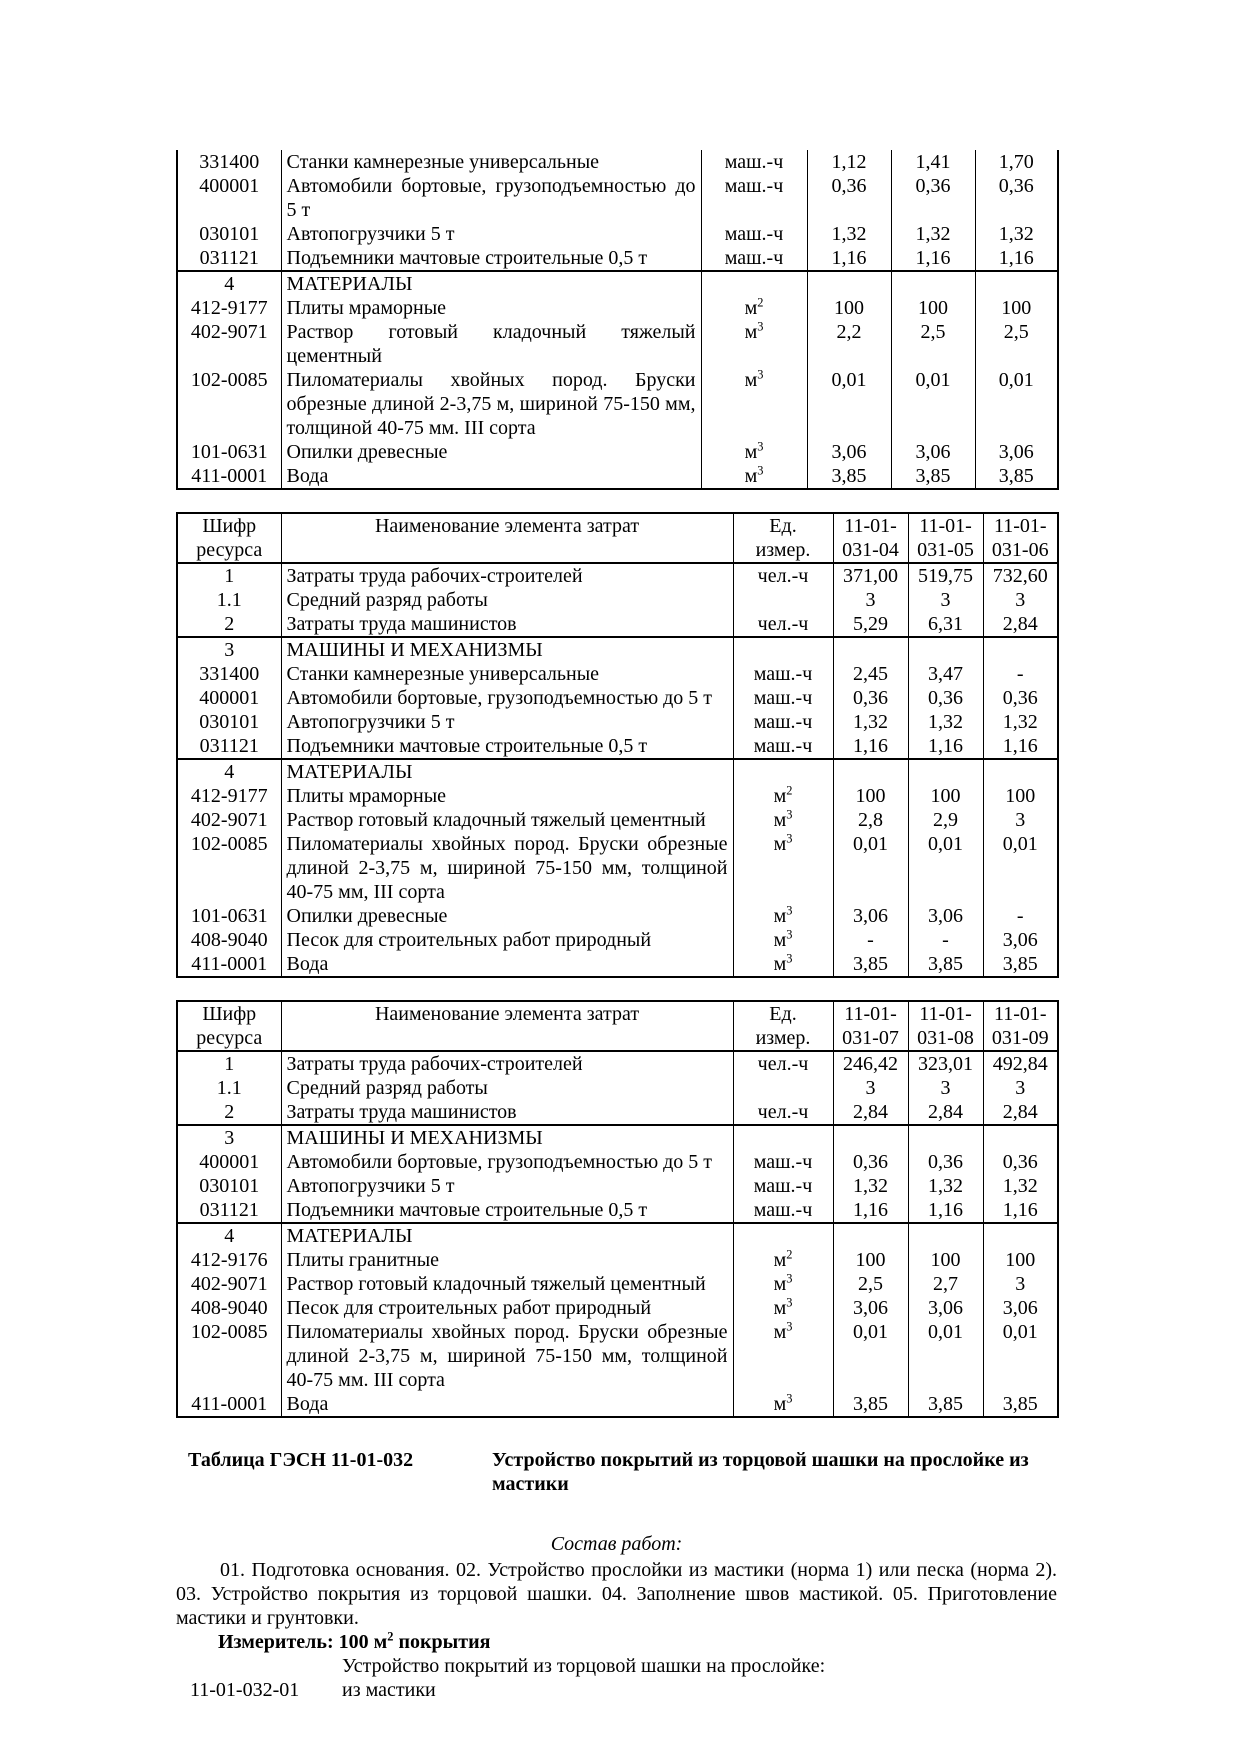 This screenshot has height=1755, width=1240. I want to click on resource-code-header: Шифр ресурса, so click(229, 538).